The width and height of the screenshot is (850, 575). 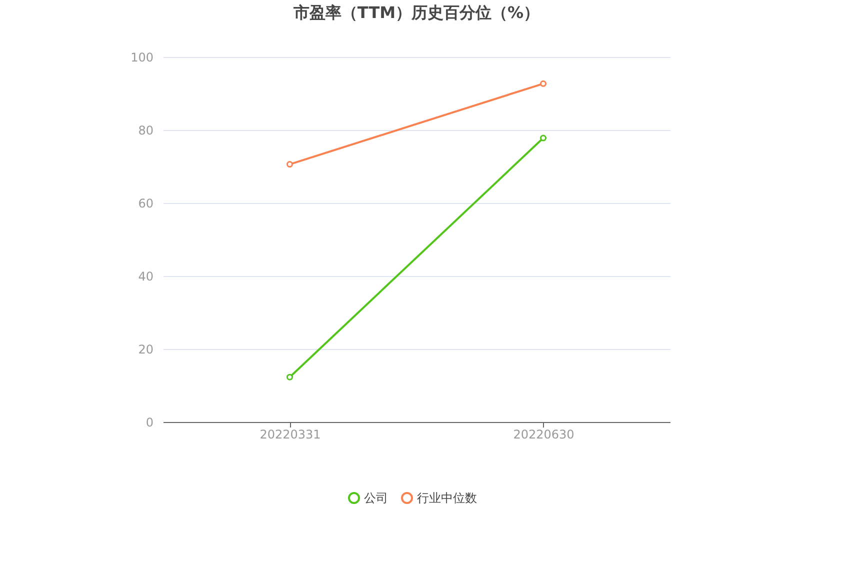 What do you see at coordinates (376, 498) in the screenshot?
I see `legend-label: 公司` at bounding box center [376, 498].